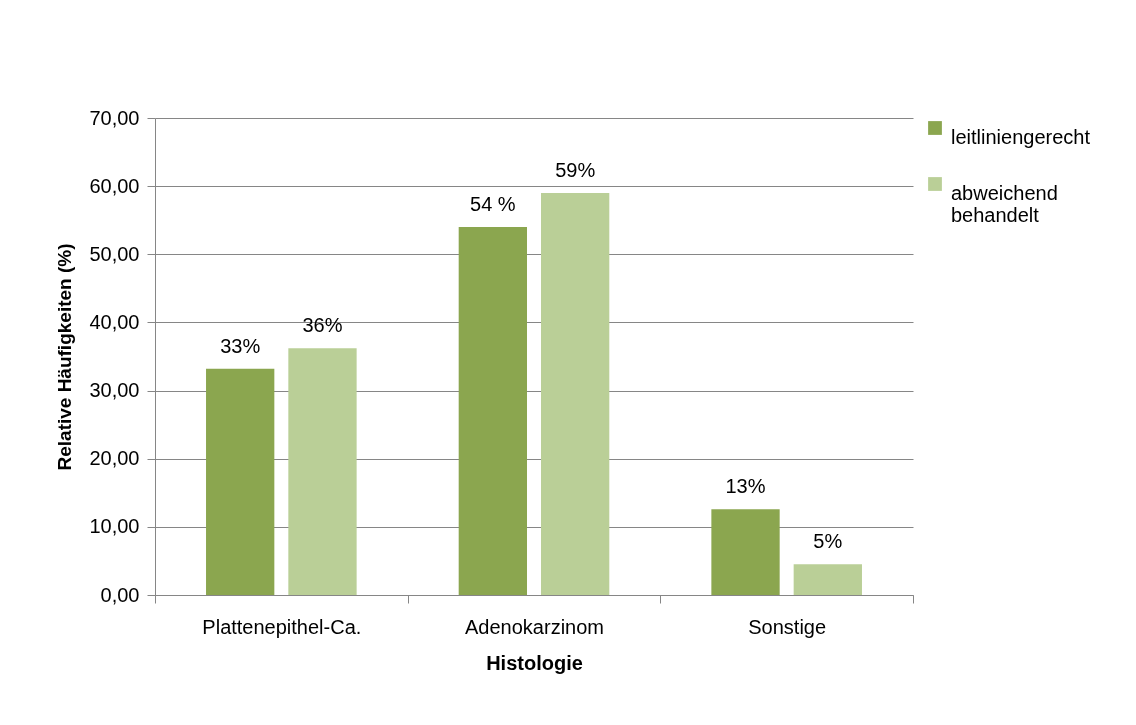 The width and height of the screenshot is (1136, 725). Describe the element at coordinates (575, 169) in the screenshot. I see `data-label: 59%` at that location.